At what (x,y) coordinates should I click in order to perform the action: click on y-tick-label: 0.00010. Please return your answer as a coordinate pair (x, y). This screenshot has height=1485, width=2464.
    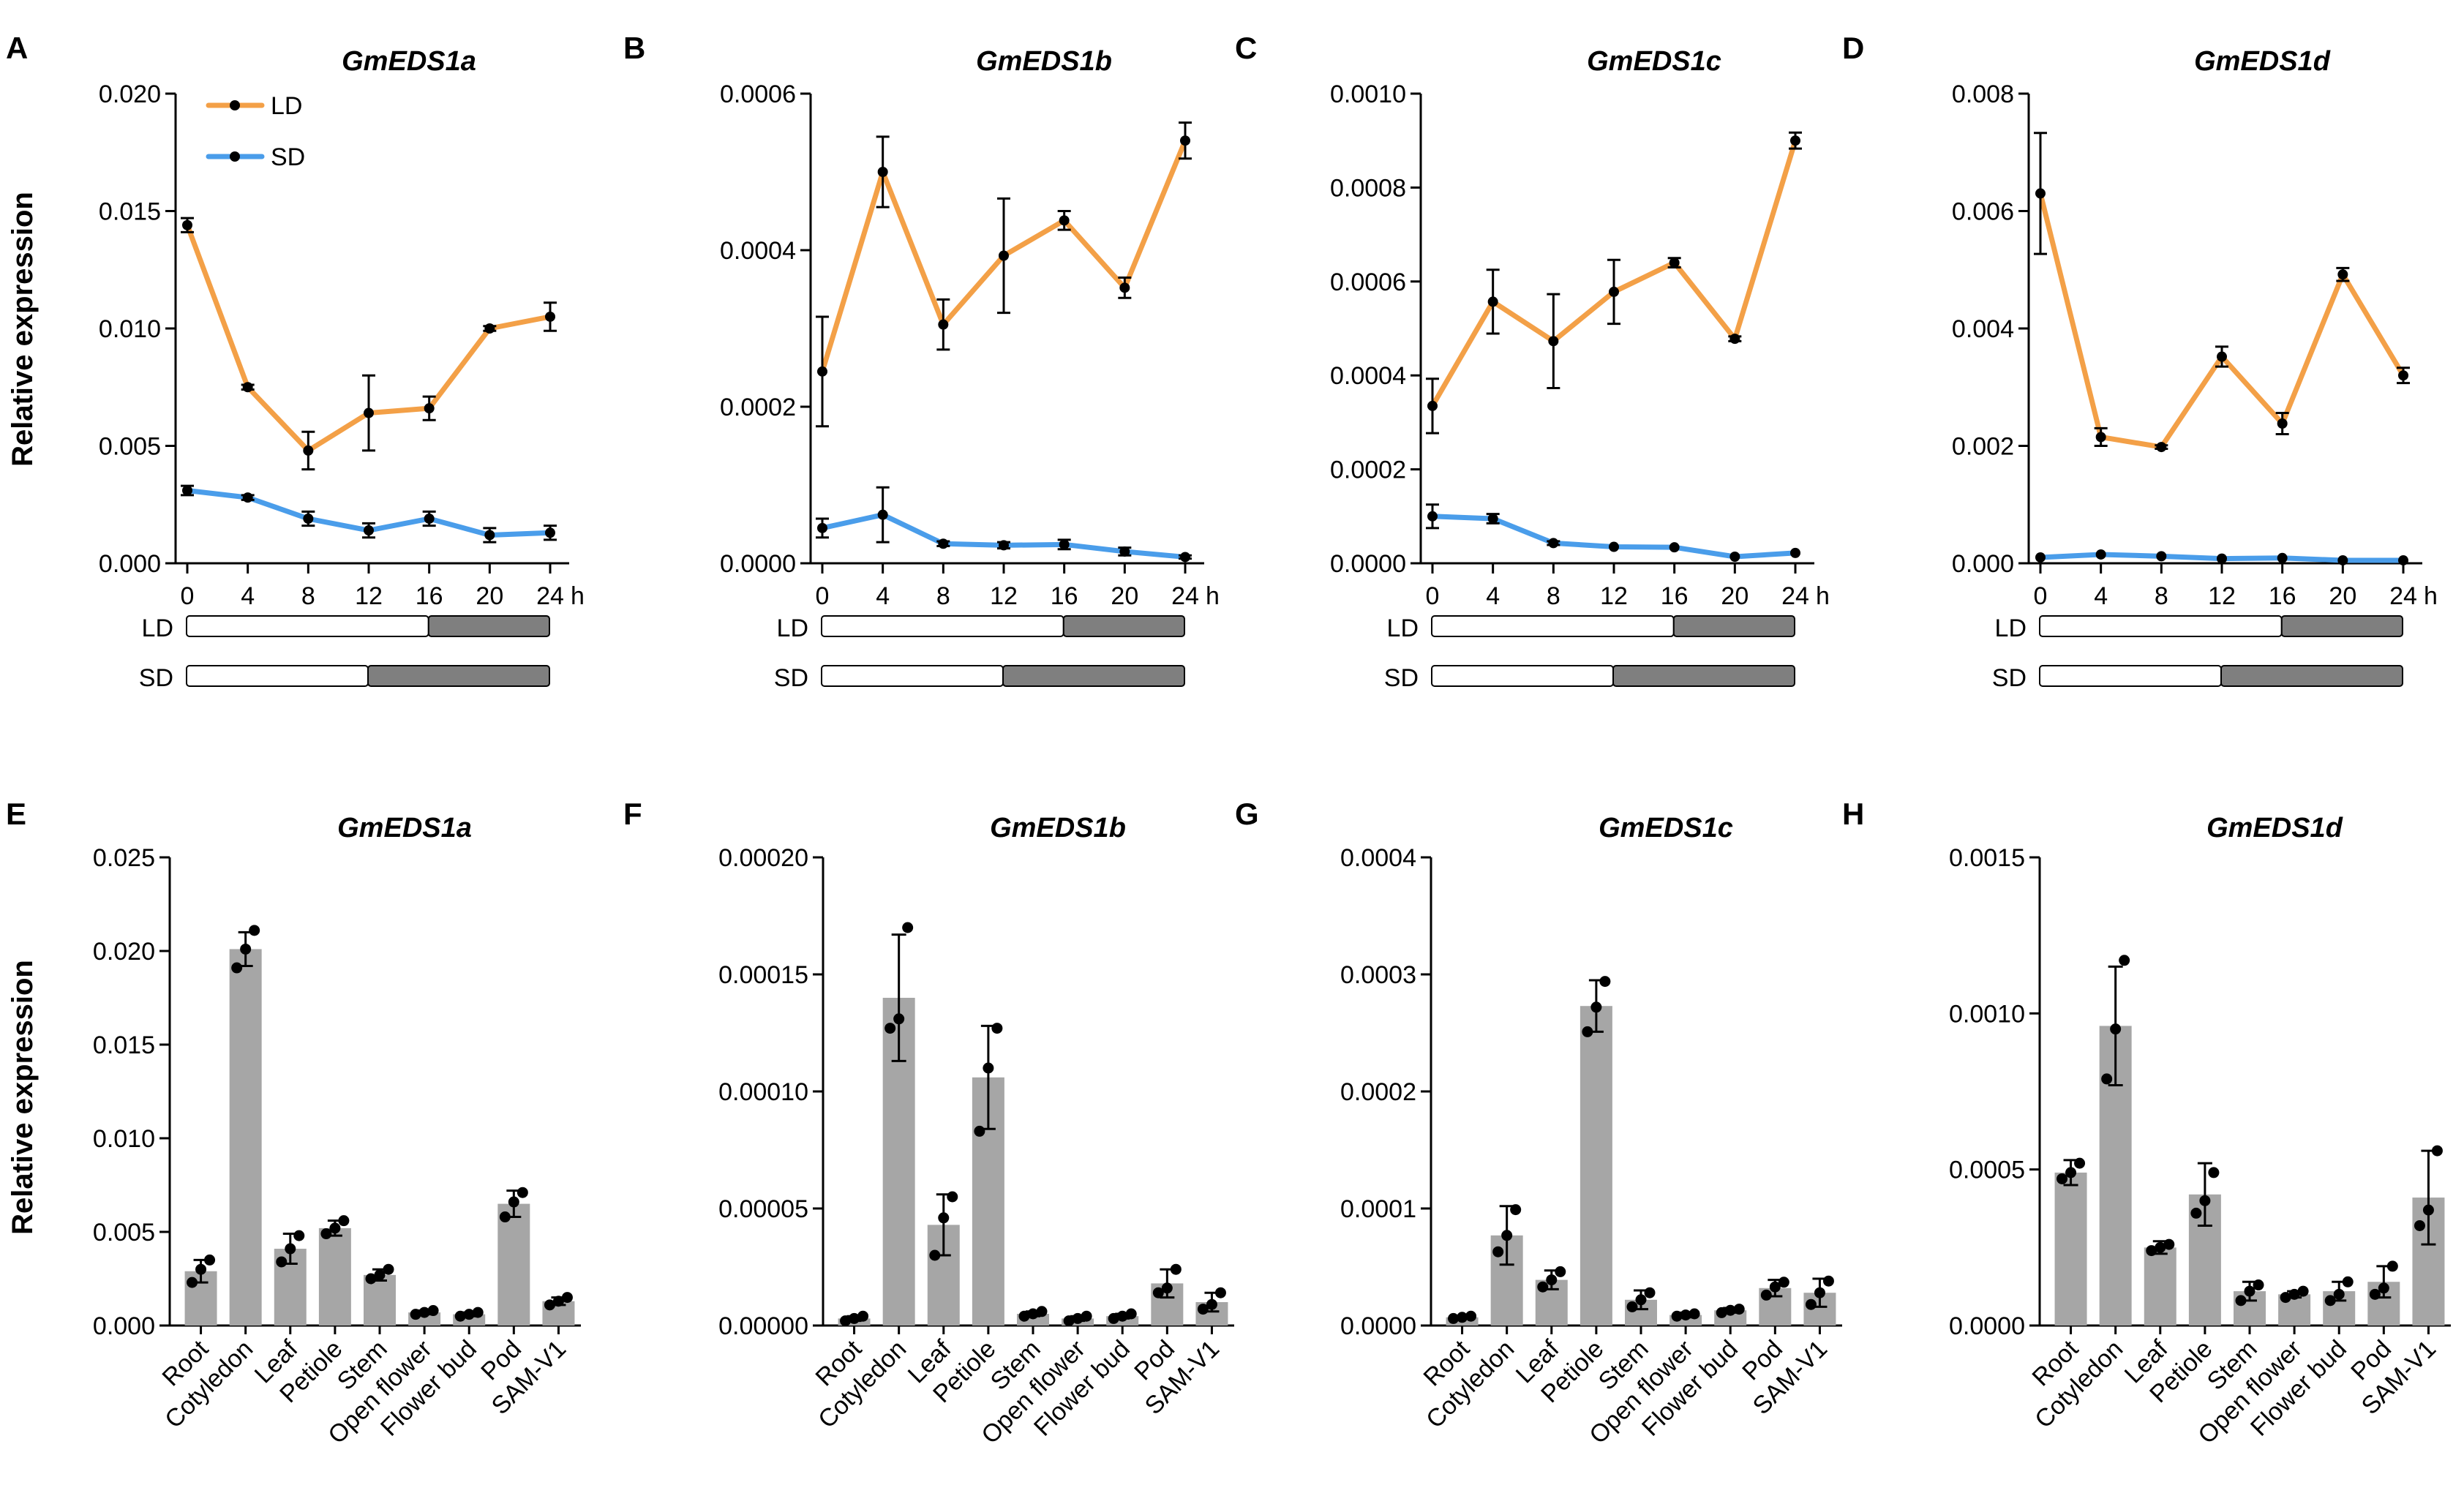
    Looking at the image, I should click on (763, 1092).